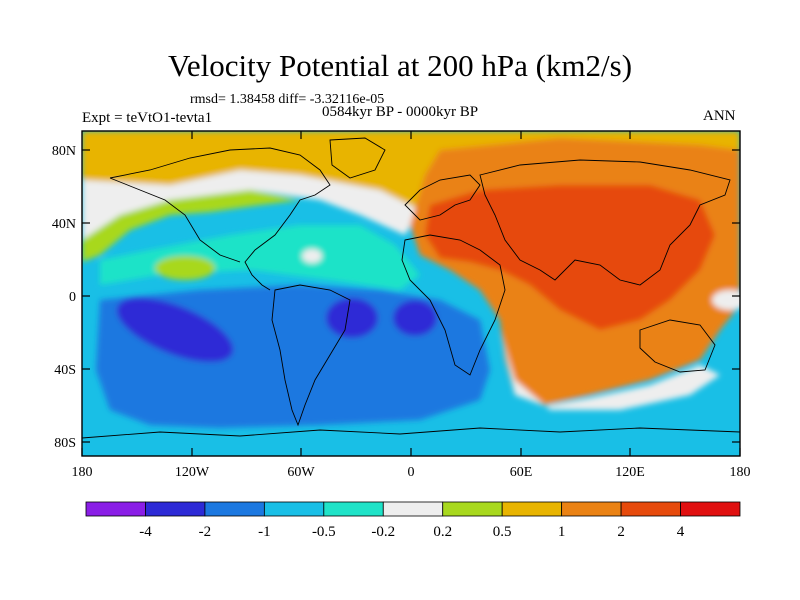 The height and width of the screenshot is (600, 800). I want to click on plot-title: Velocity Potential at 200 hPa (km2/s), so click(400, 65).